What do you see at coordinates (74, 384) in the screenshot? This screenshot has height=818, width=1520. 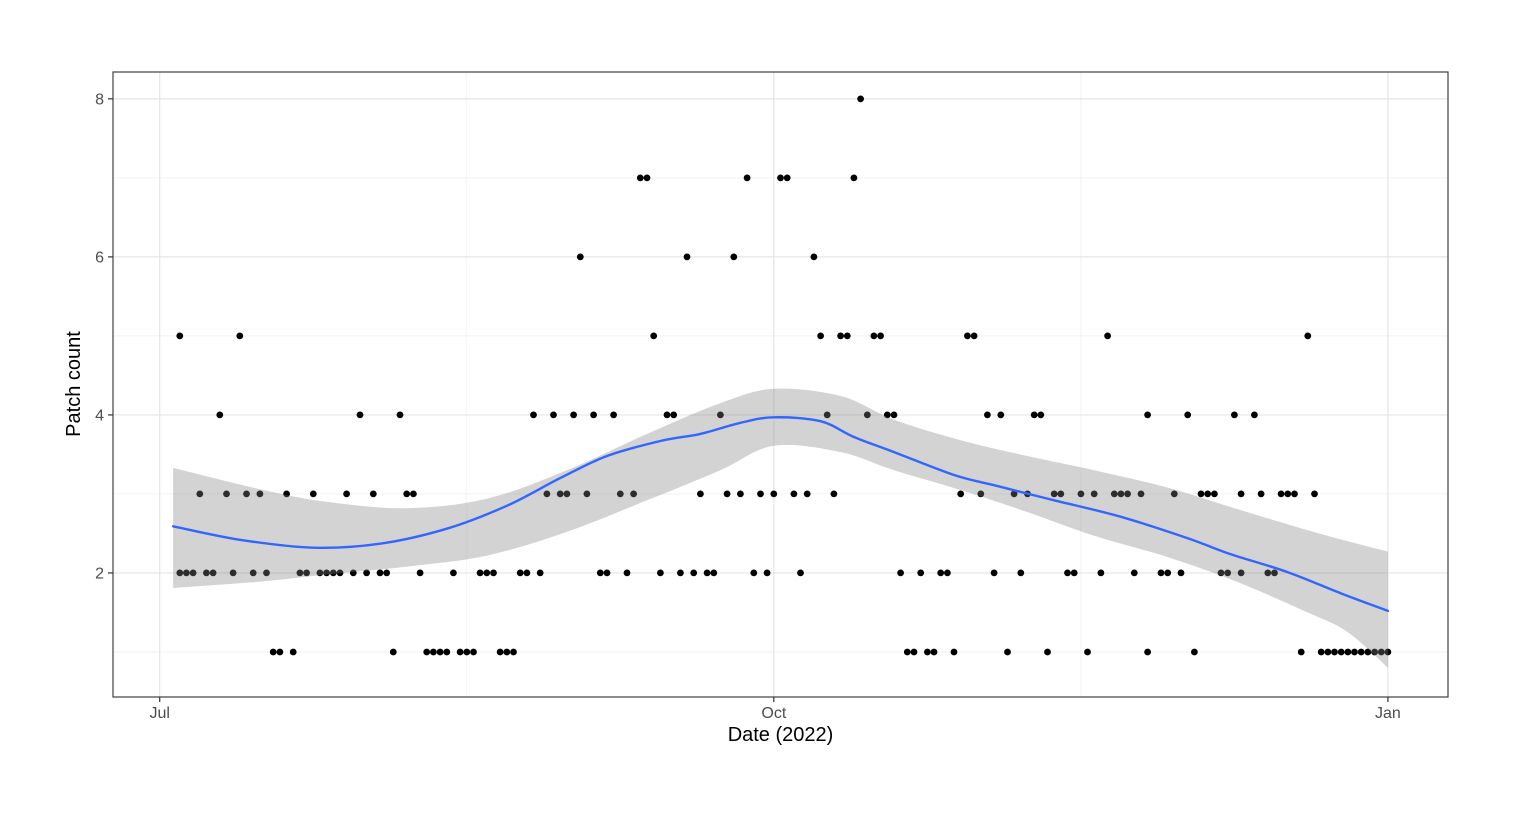 I see `y-axis-title: Patch count` at bounding box center [74, 384].